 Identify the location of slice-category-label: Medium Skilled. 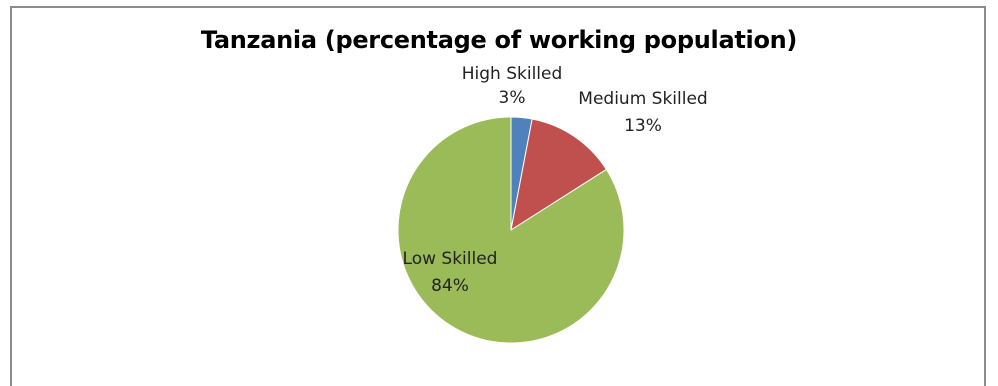
(642, 99).